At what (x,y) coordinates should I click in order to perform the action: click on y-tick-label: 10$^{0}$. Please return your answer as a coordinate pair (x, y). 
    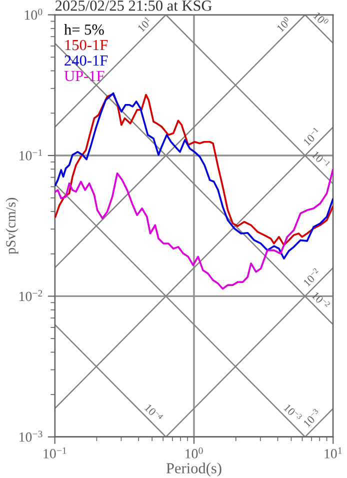
    Looking at the image, I should click on (33, 14).